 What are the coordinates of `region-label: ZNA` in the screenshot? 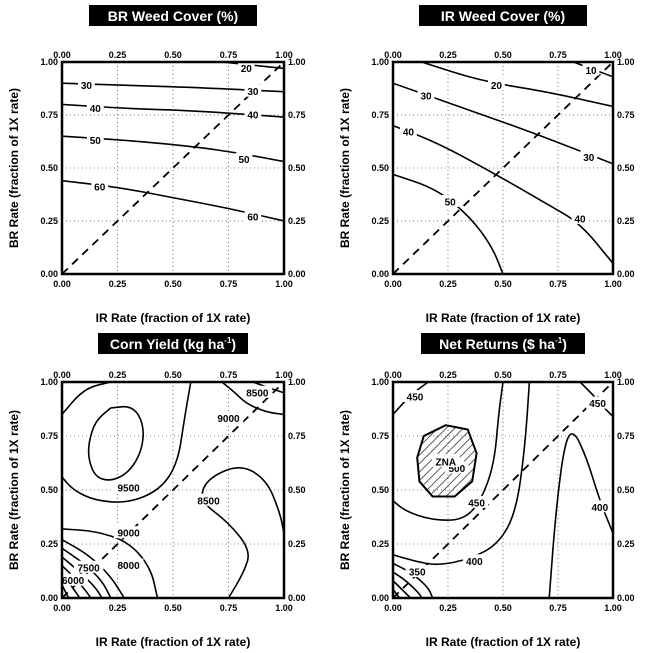 It's located at (446, 462).